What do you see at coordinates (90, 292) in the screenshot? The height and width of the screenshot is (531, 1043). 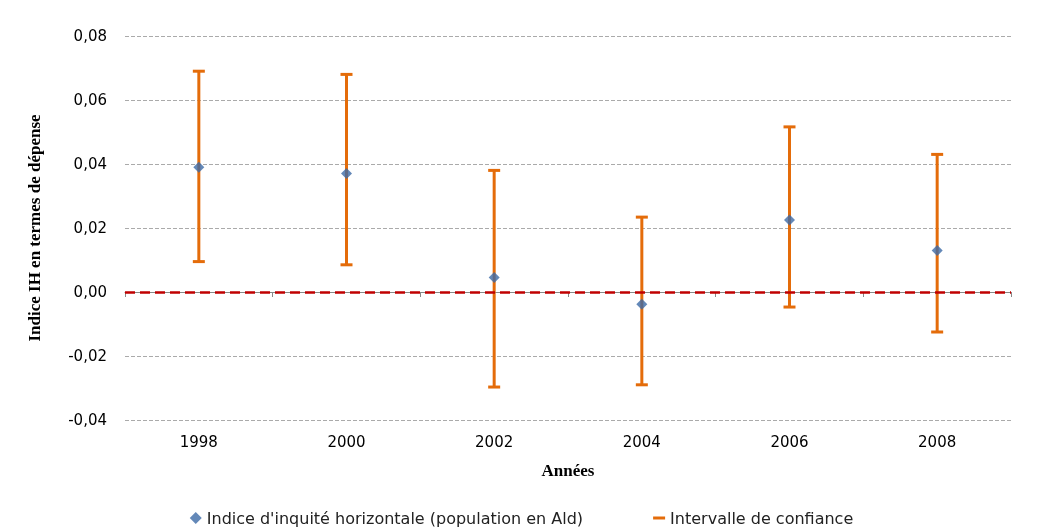 I see `y-tick-label: 0,00` at bounding box center [90, 292].